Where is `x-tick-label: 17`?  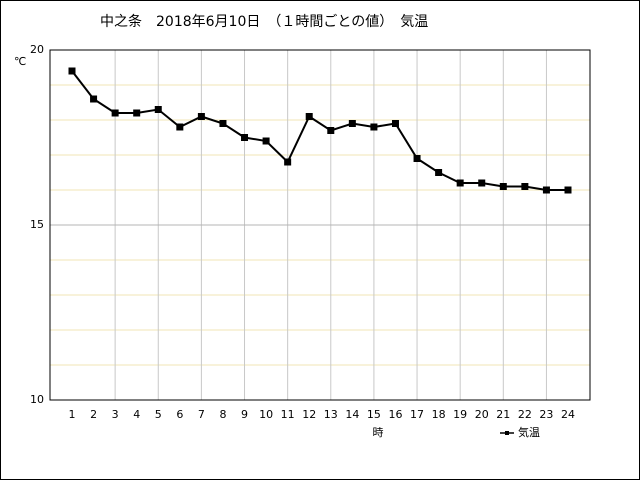 x-tick-label: 17 is located at coordinates (417, 414).